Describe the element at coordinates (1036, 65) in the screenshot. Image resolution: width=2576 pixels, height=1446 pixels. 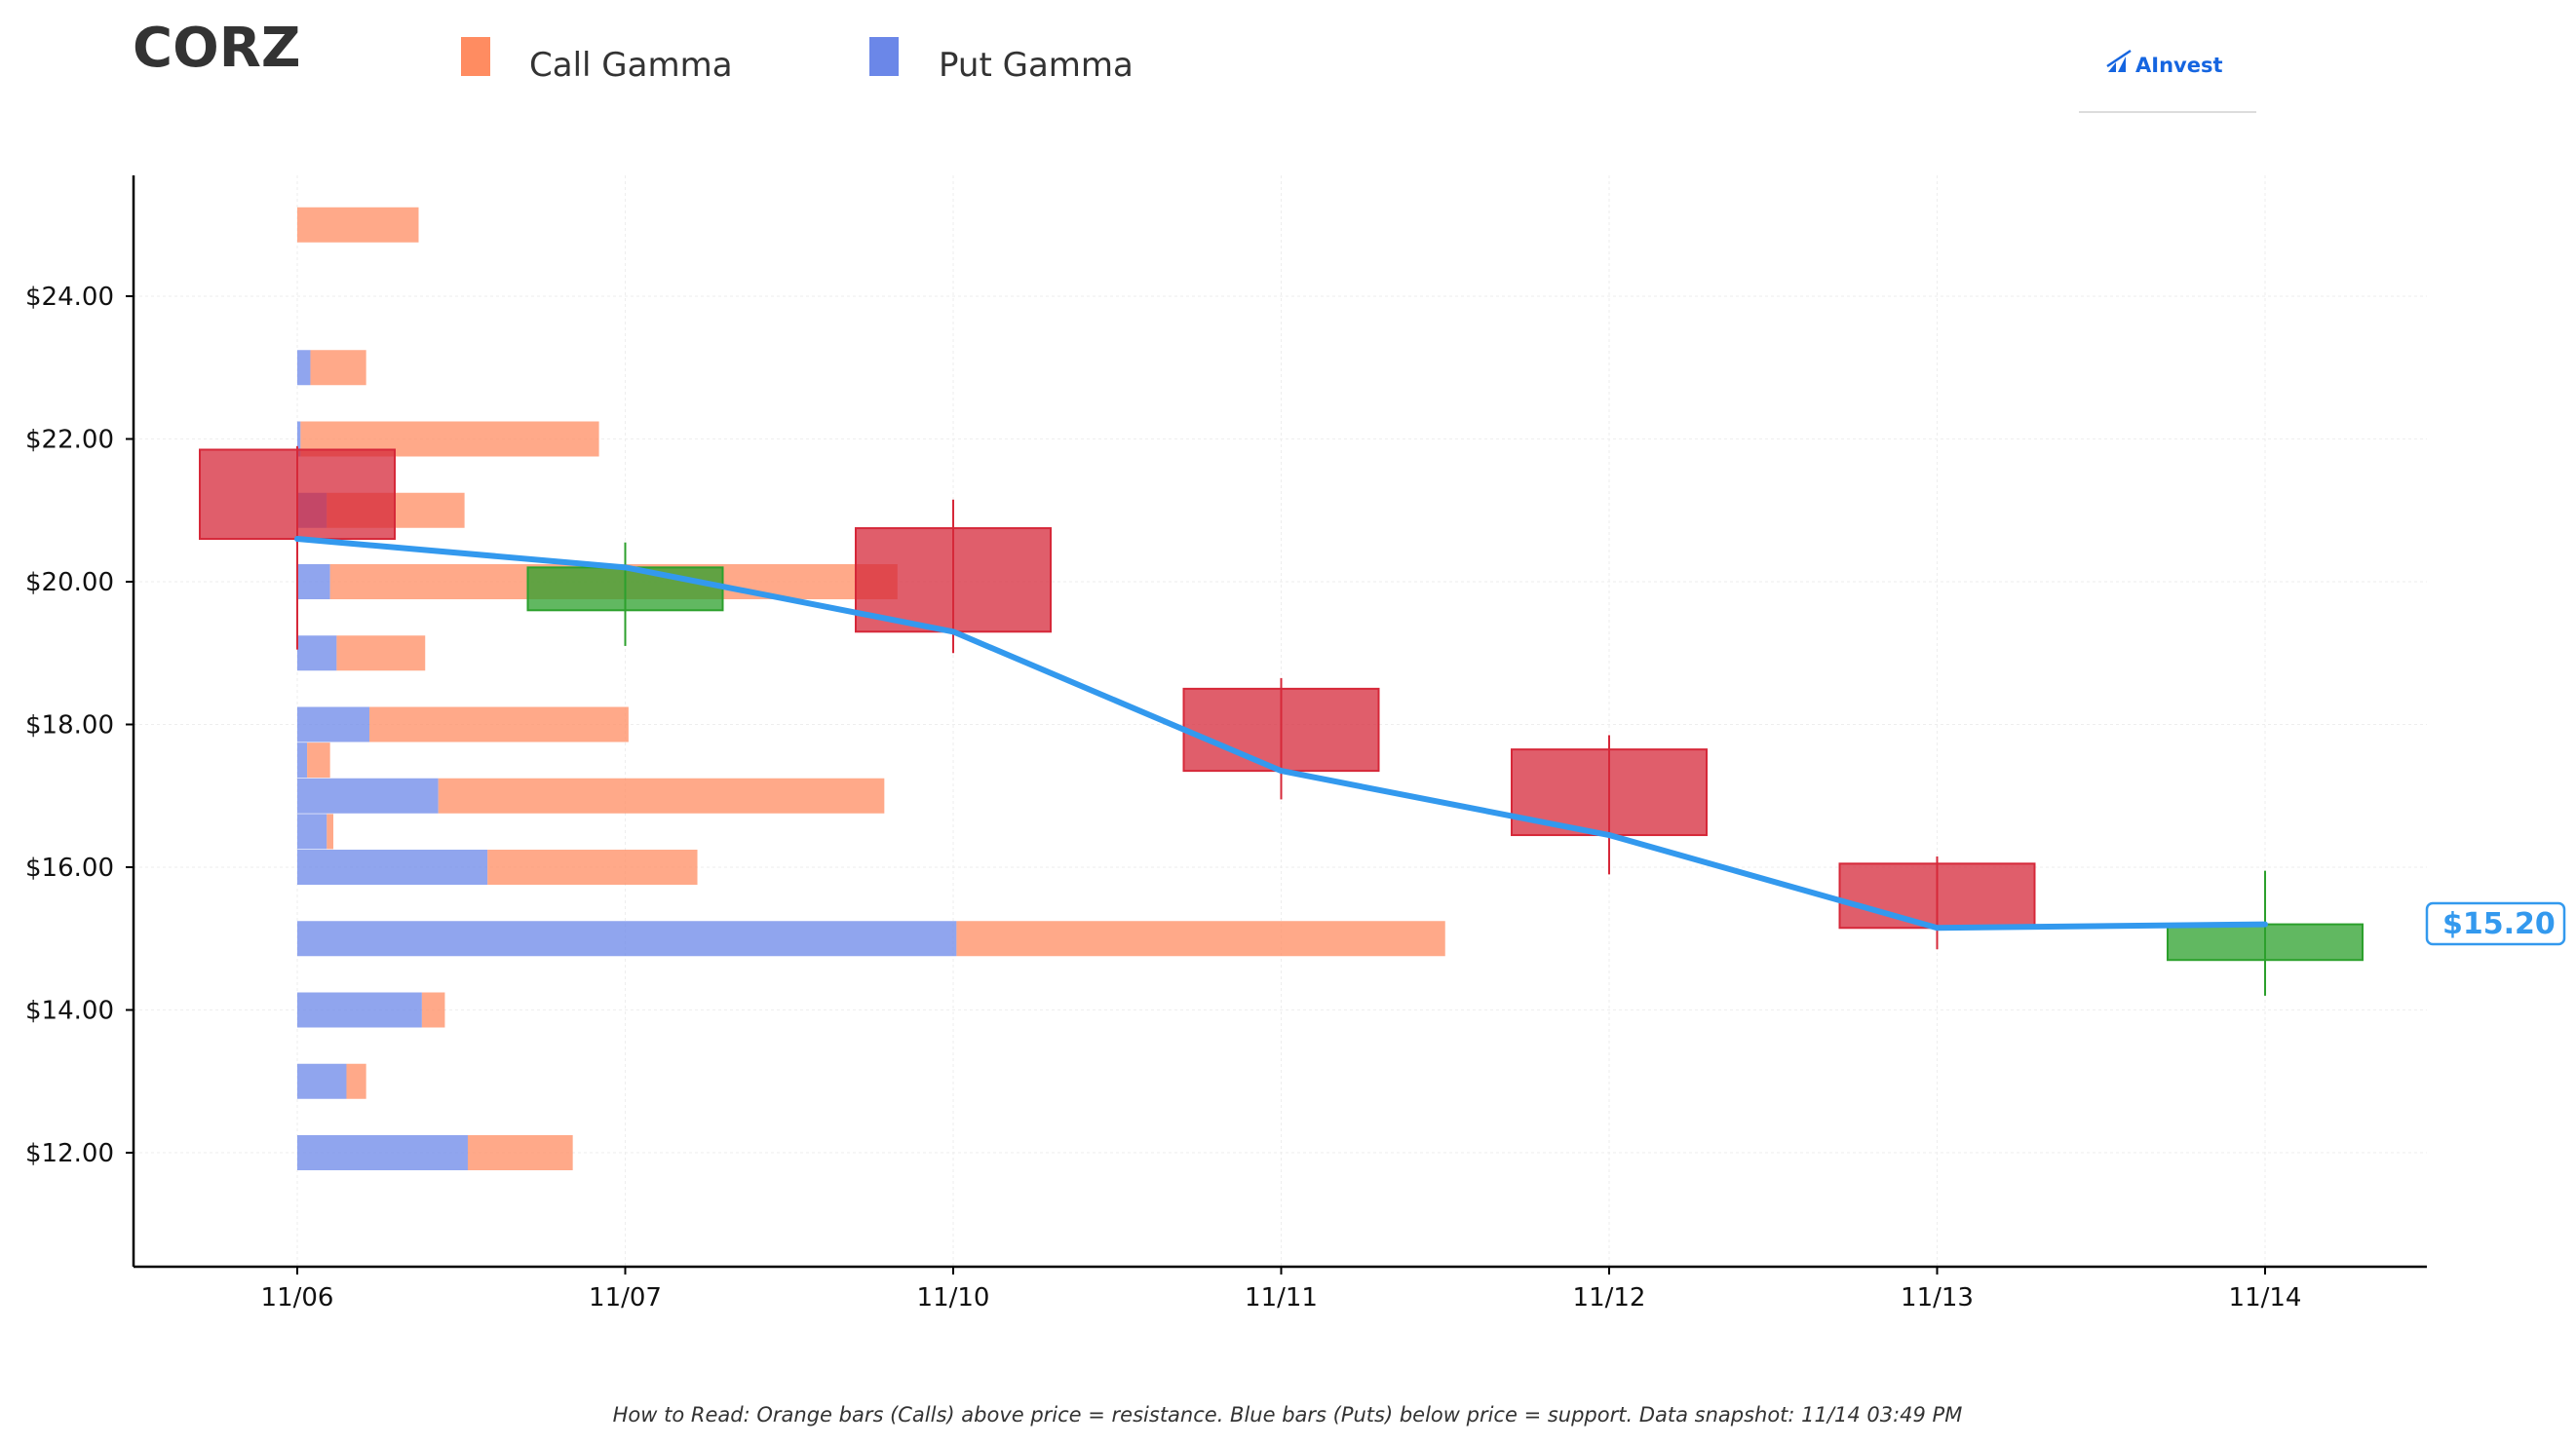
I see `legend-label-put: Put Gamma` at that location.